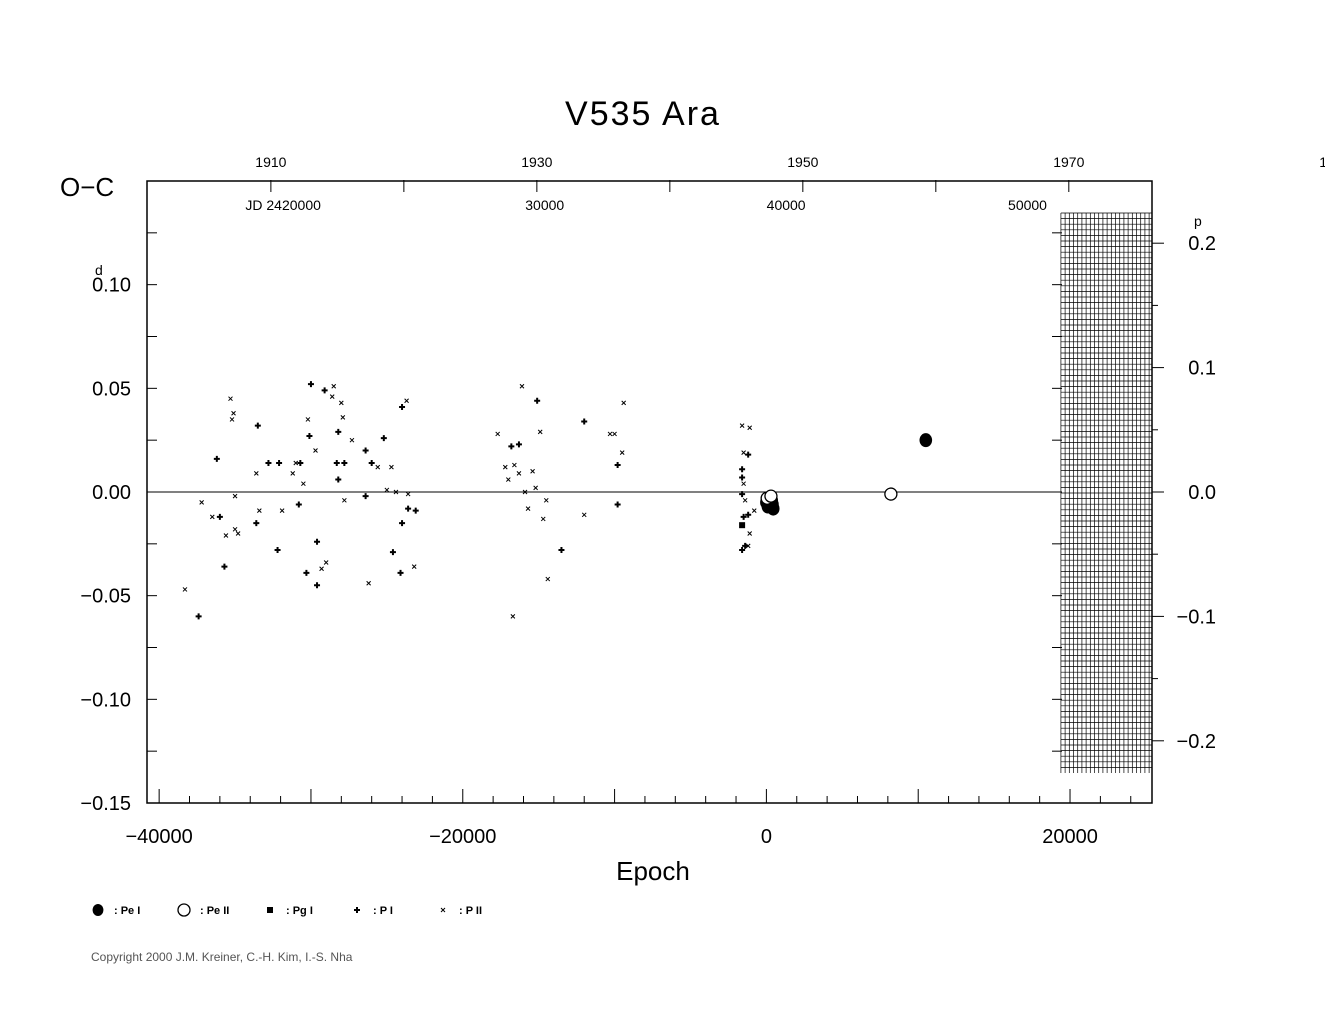  Describe the element at coordinates (383, 911) in the screenshot. I see `legend-label: : P I` at that location.